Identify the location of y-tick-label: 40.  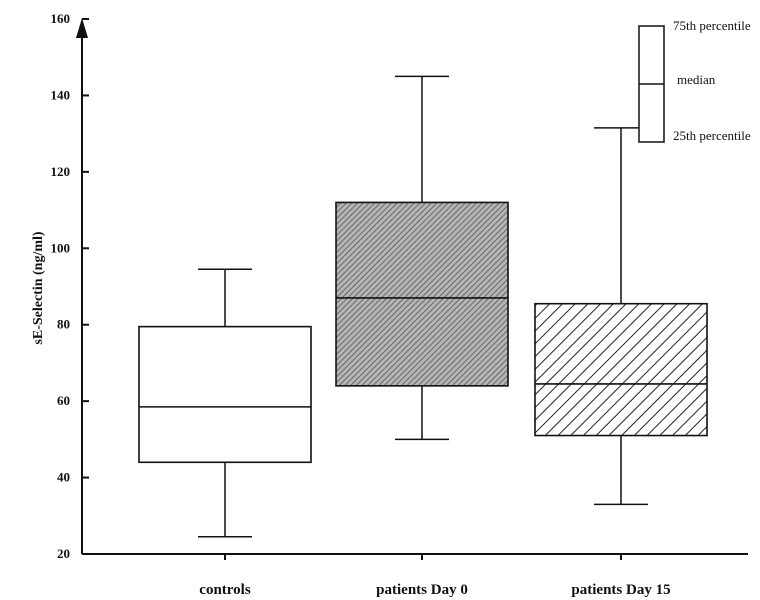
(63, 477).